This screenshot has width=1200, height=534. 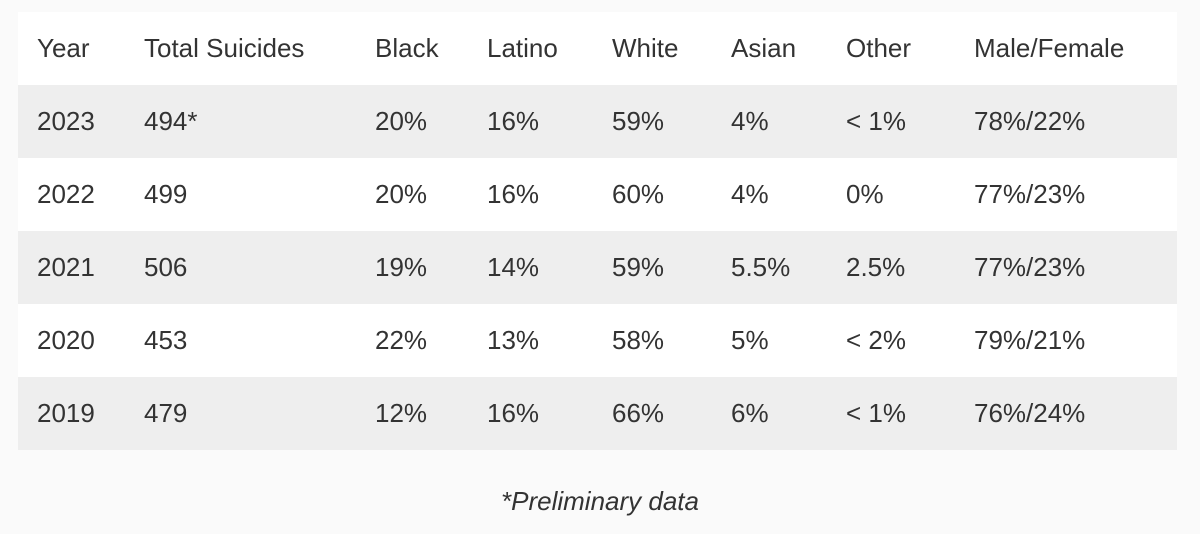 I want to click on table-cell: 79%/21%, so click(x=1030, y=340).